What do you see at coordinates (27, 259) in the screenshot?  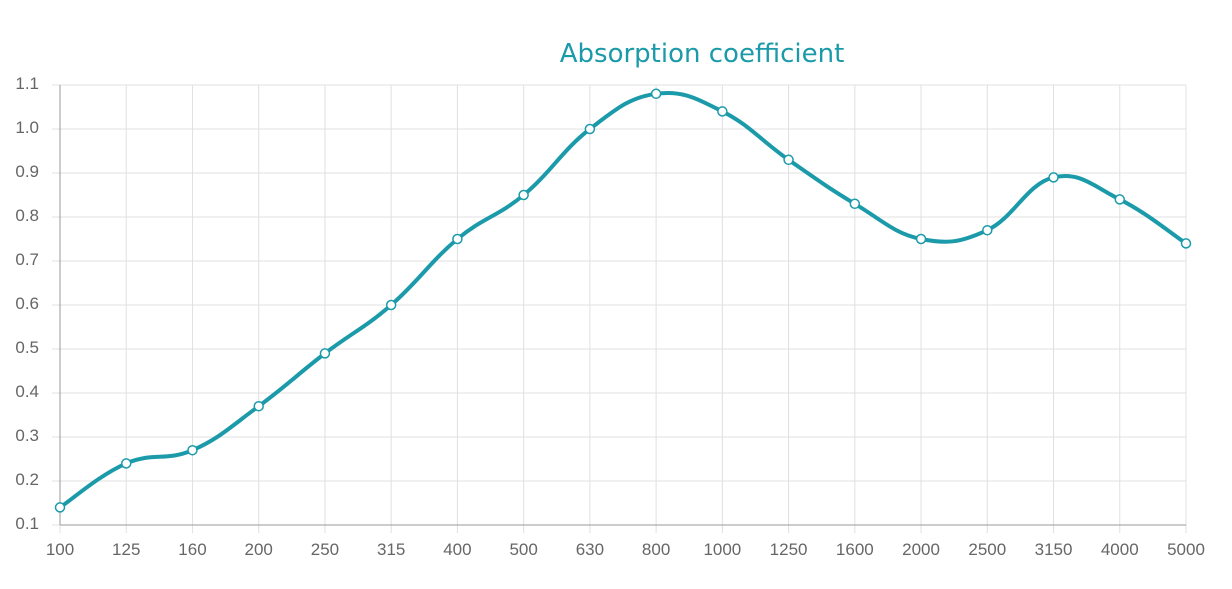 I see `y-tick-label: 0.7` at bounding box center [27, 259].